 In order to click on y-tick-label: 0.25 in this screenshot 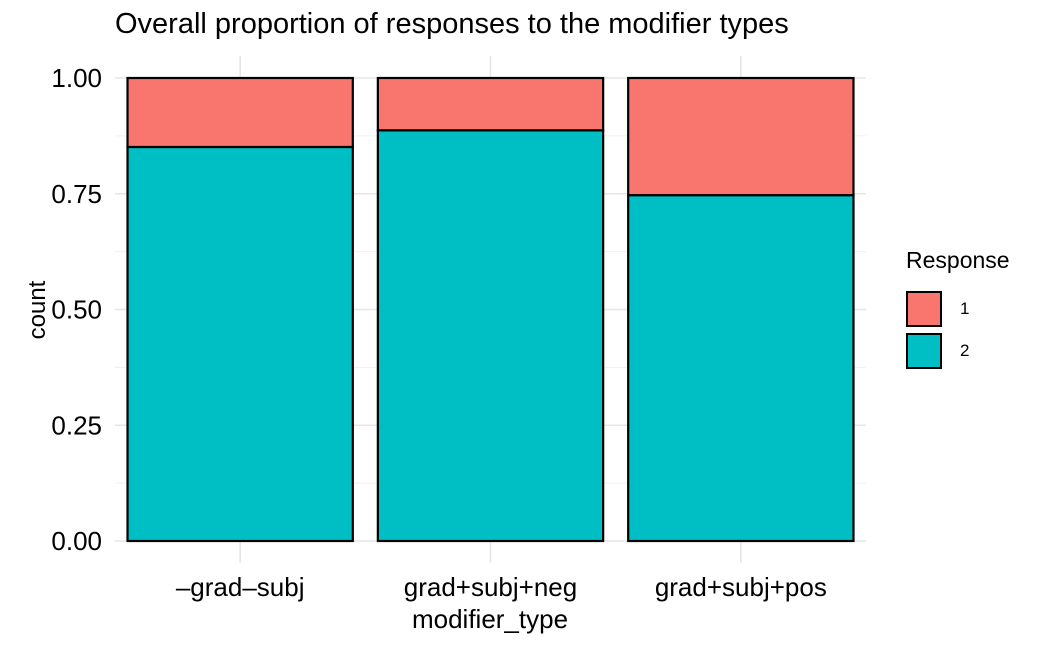, I will do `click(76, 425)`.